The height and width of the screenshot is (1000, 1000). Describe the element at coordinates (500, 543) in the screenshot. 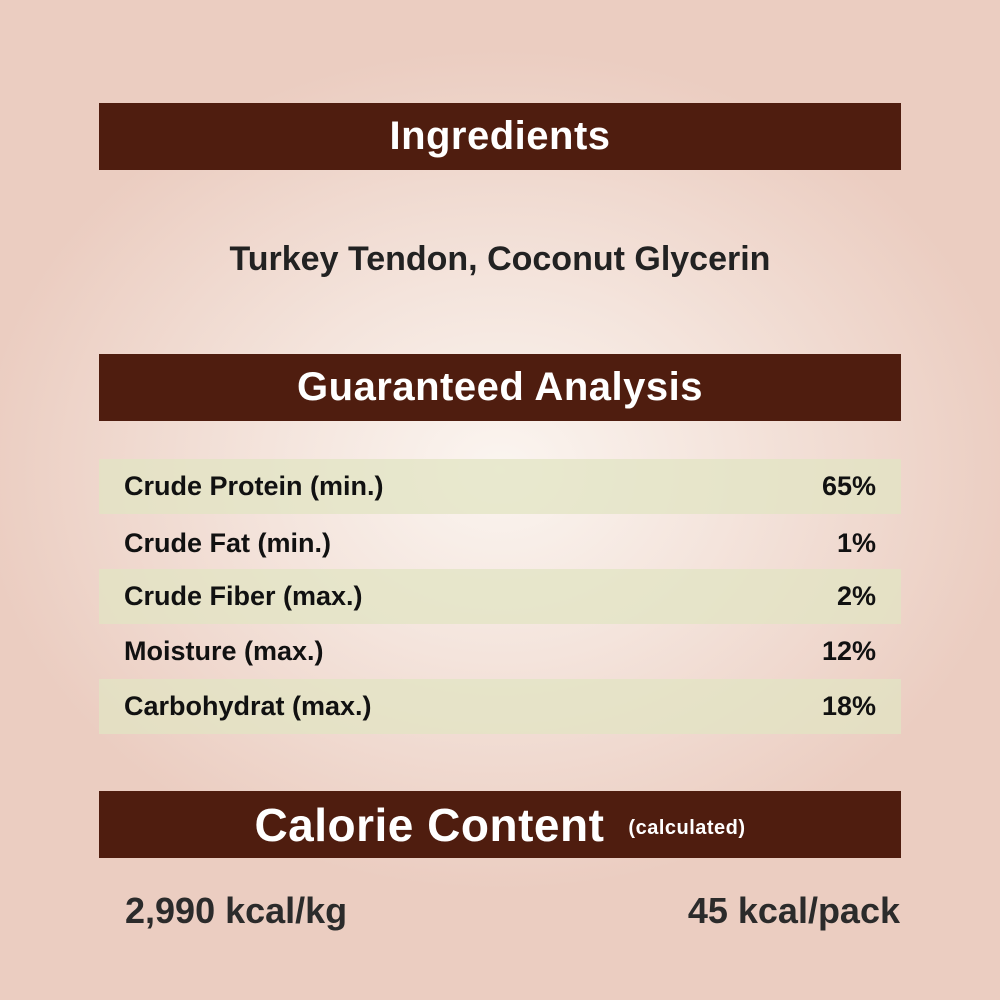

I see `analysis-row: Crude Fat (min.) 1%` at that location.